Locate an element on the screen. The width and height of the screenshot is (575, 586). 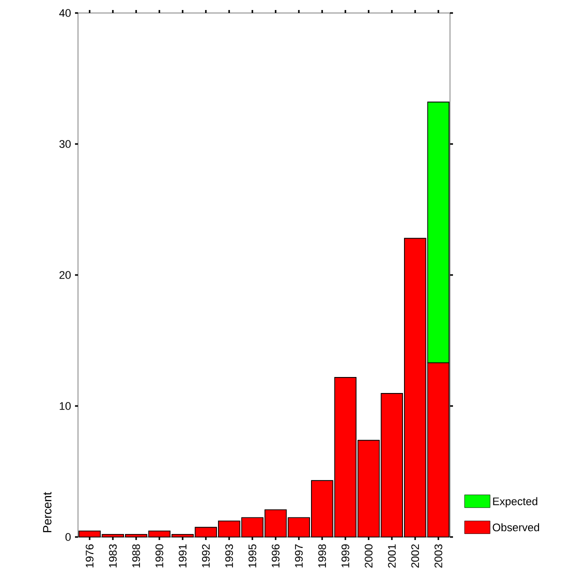
x-tick-label: 1998 is located at coordinates (322, 556).